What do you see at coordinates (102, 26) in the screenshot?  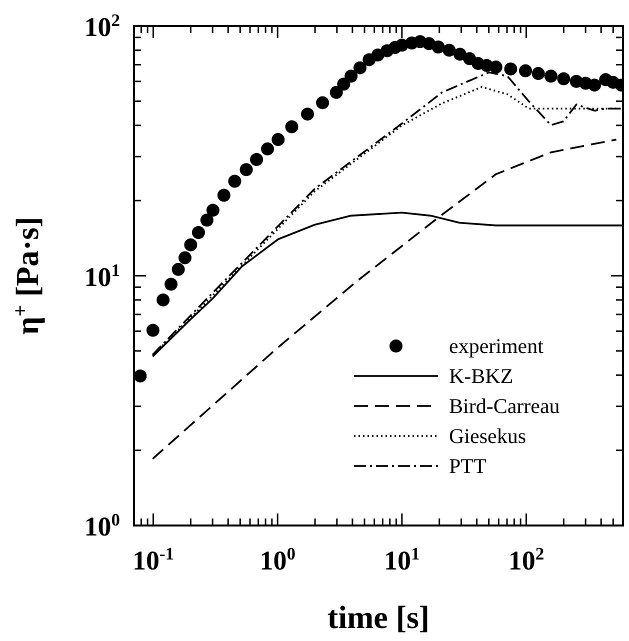 I see `y-tick-label: 10$^{2}$` at bounding box center [102, 26].